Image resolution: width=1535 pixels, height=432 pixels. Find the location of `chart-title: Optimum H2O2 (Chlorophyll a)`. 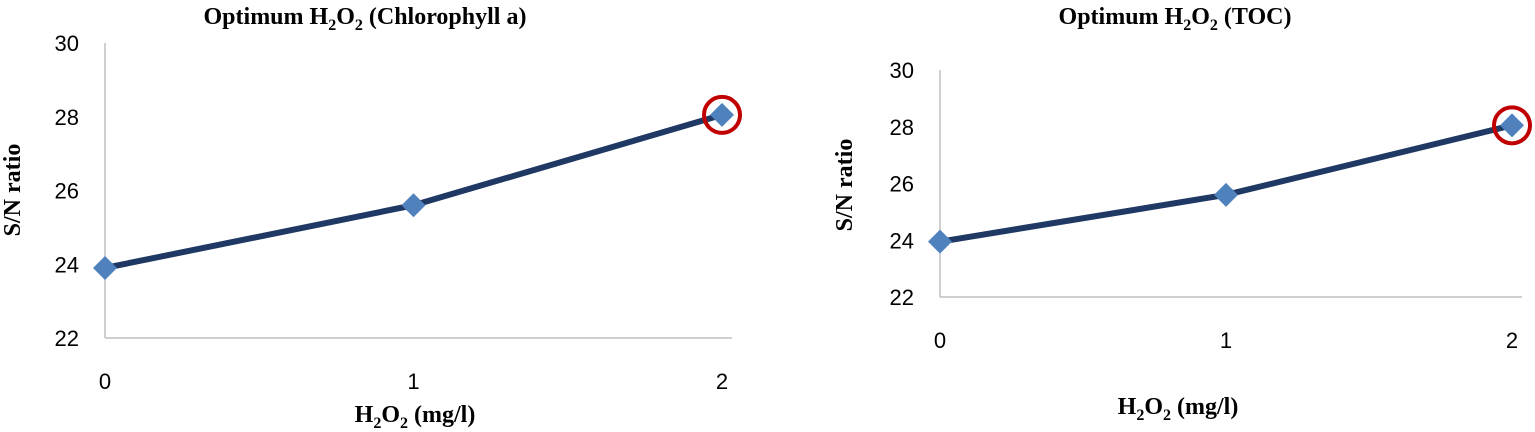

chart-title: Optimum H2O2 (Chlorophyll a) is located at coordinates (365, 19).